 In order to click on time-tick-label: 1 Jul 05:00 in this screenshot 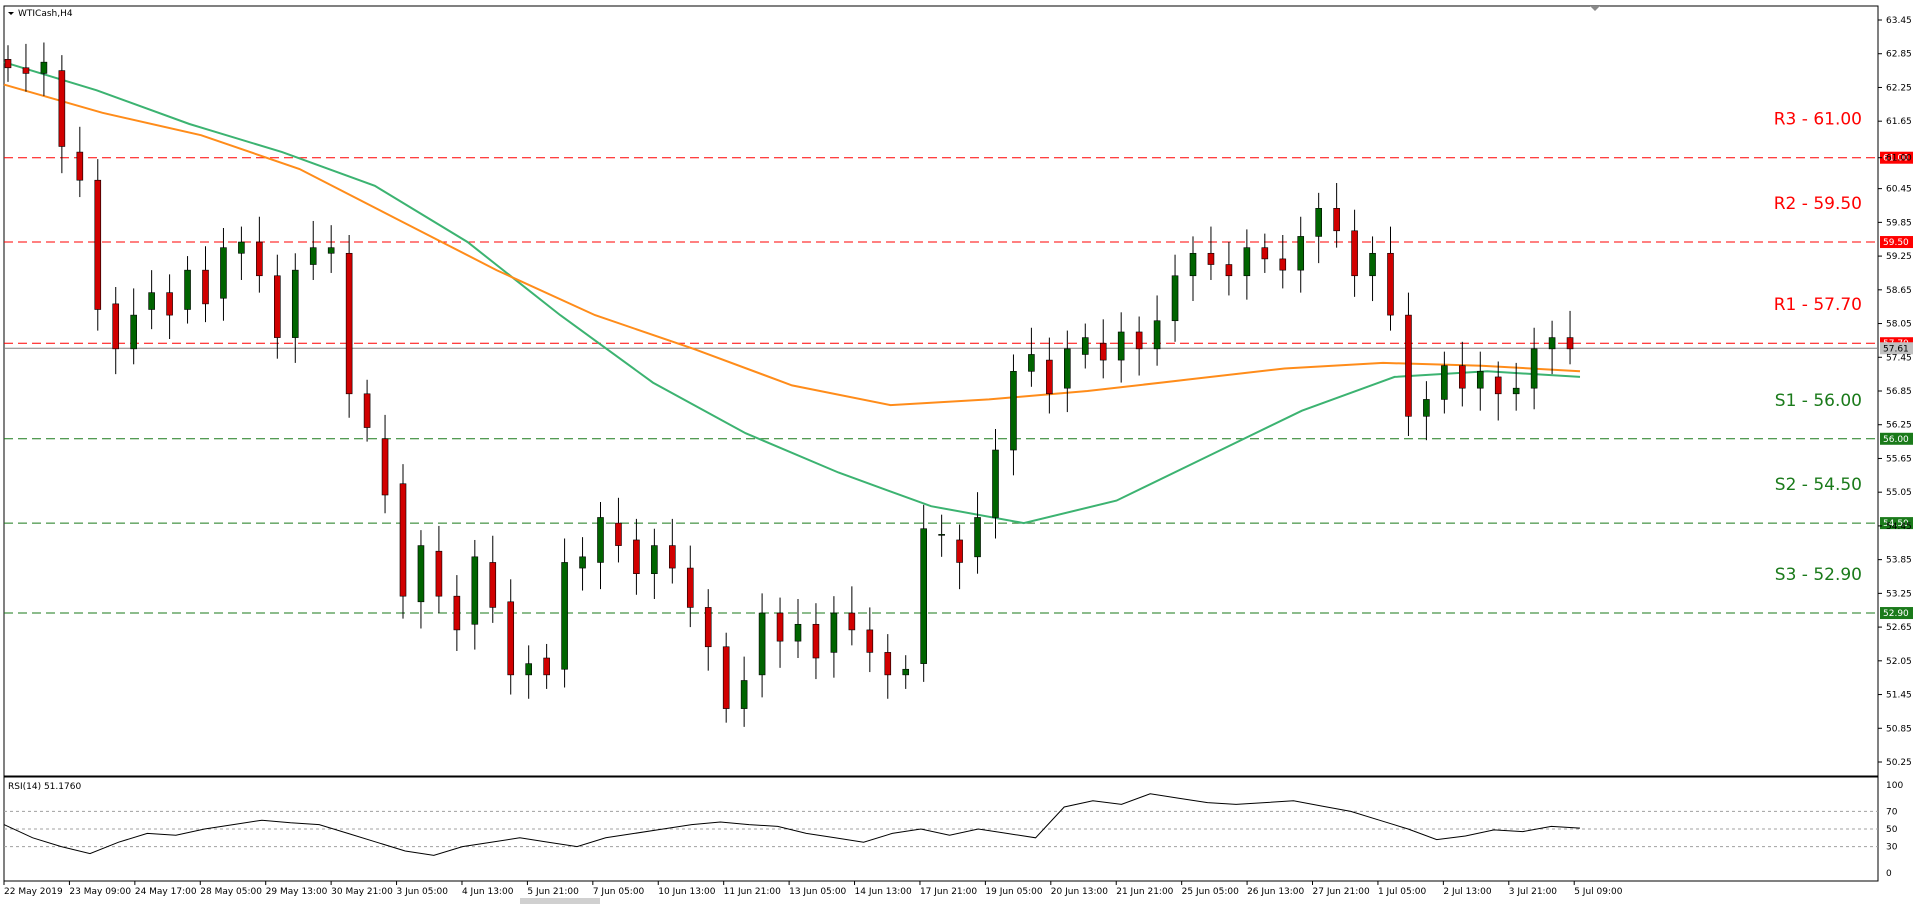, I will do `click(1402, 892)`.